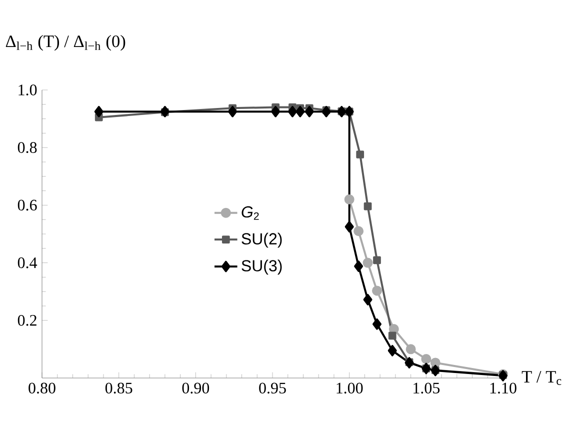  I want to click on y-tick-label: 0.4, so click(28, 262).